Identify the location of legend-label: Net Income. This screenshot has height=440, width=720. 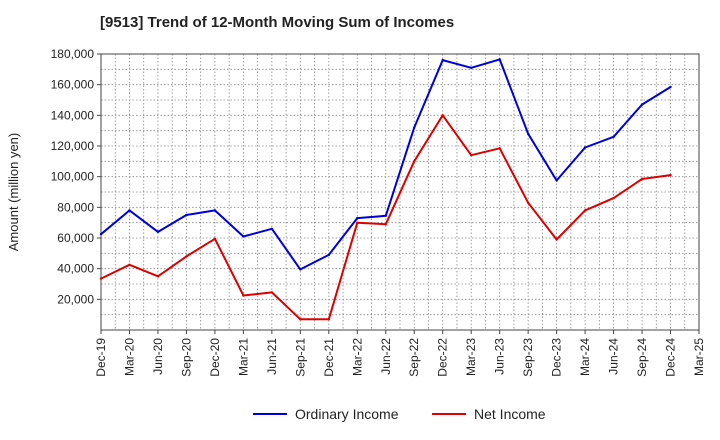
(510, 414).